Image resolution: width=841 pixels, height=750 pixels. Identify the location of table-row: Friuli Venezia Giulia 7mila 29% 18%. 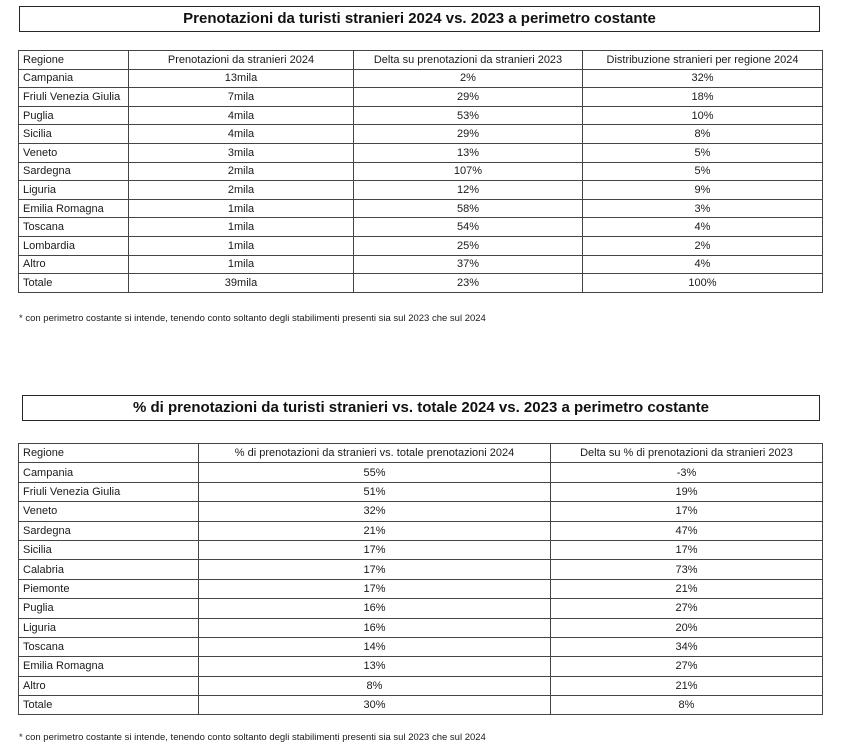
(420, 97).